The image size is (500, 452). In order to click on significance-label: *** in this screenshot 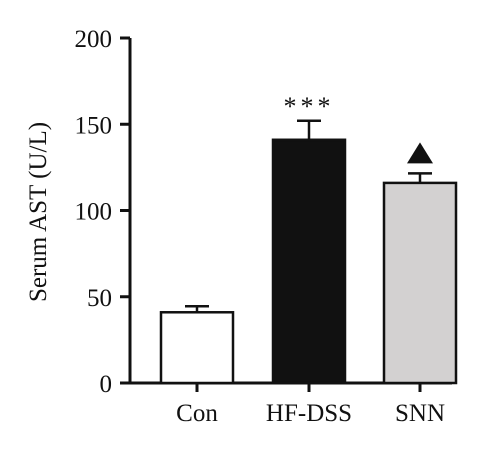, I will do `click(309, 106)`.